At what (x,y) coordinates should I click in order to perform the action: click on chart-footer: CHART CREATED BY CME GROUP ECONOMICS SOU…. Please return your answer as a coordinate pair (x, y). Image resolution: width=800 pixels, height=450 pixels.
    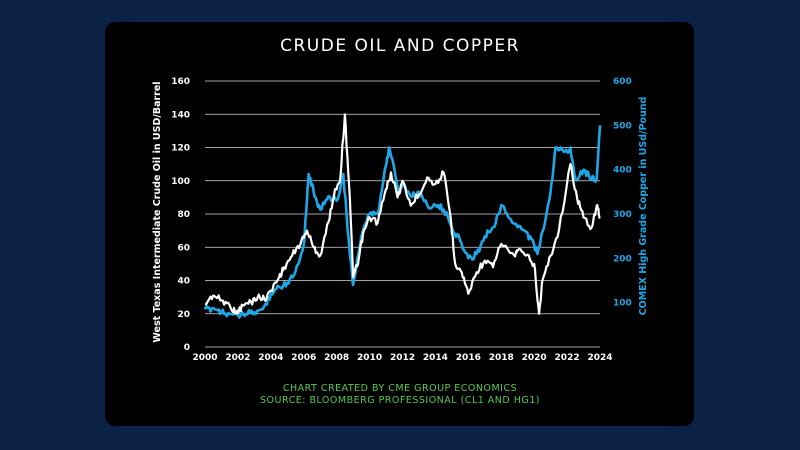
    Looking at the image, I should click on (400, 395).